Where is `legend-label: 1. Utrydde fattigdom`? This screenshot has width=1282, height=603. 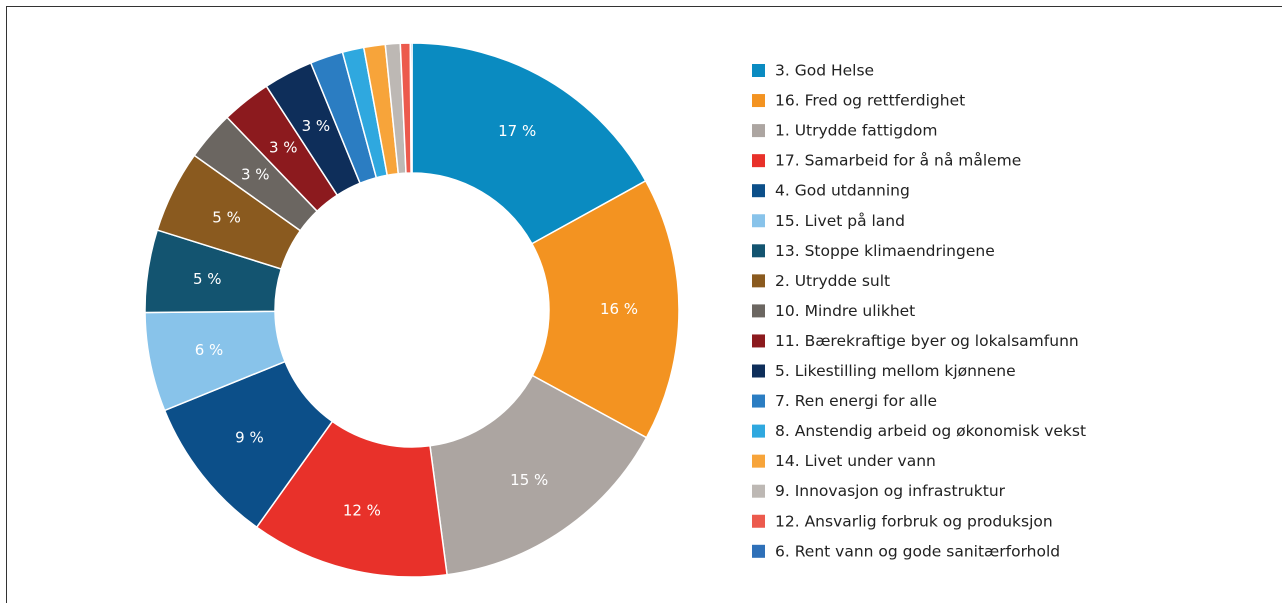
legend-label: 1. Utrydde fattigdom is located at coordinates (856, 131).